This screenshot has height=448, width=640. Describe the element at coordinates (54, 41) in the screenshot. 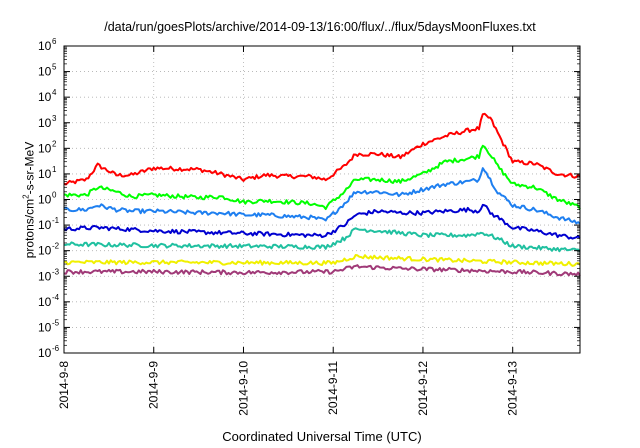

I see `y-tick-exponent: 6` at that location.